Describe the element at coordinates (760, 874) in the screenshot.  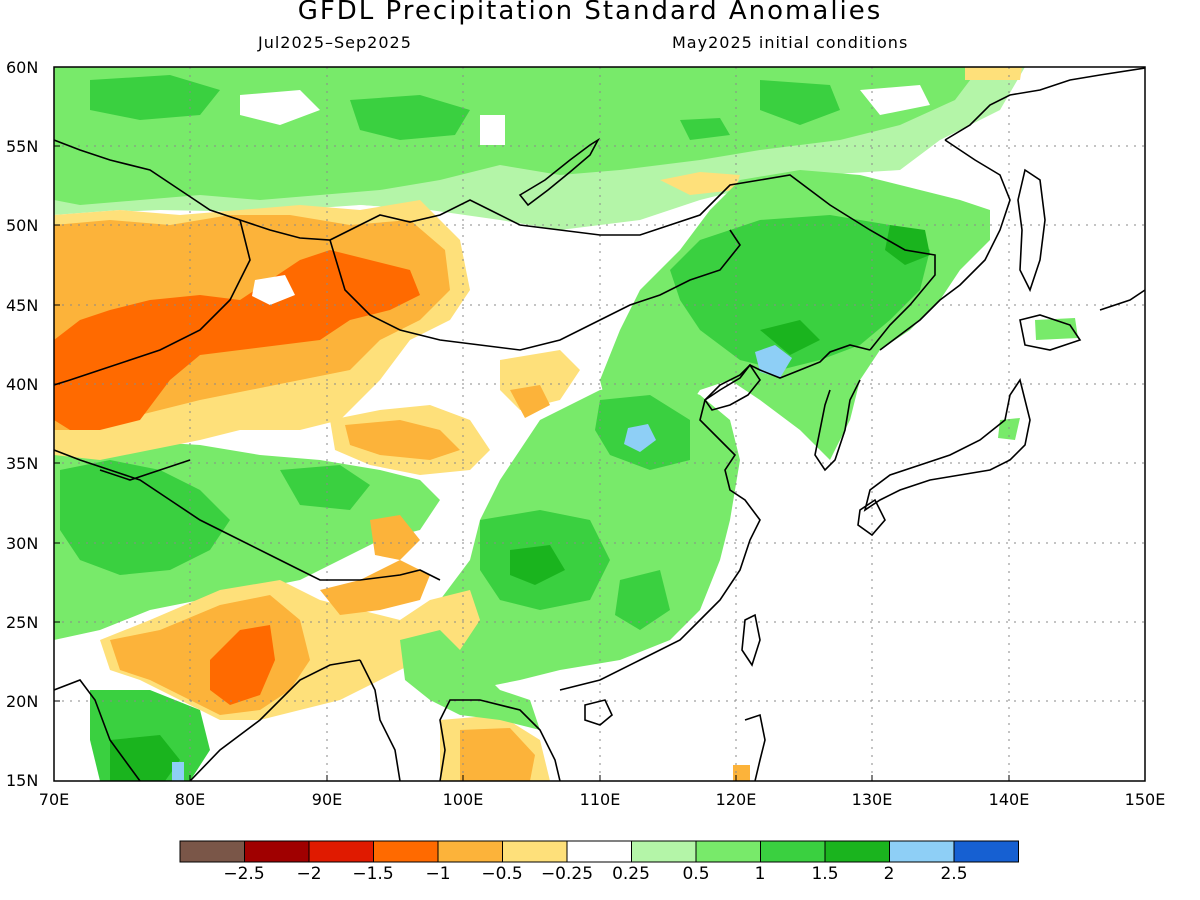
I see `colorbar-label: 1` at that location.